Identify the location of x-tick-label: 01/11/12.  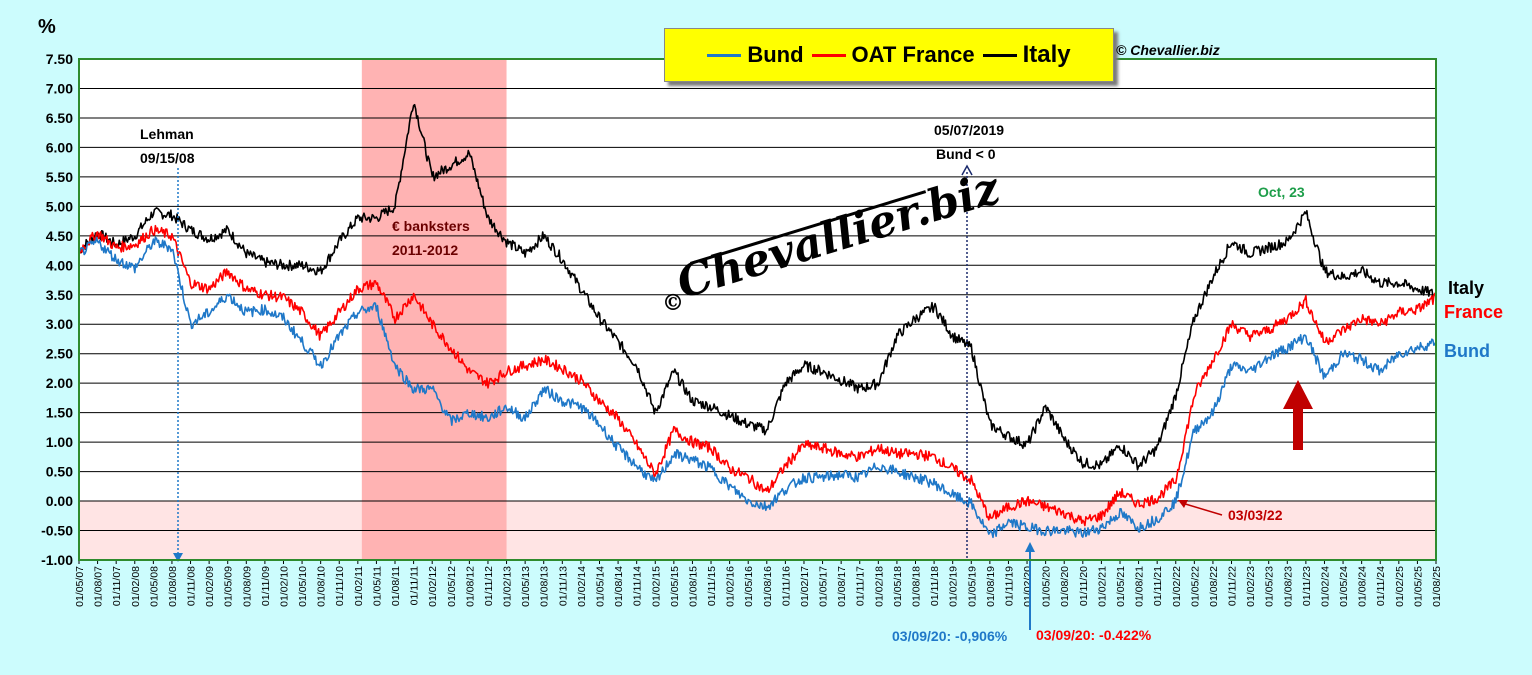
(489, 586).